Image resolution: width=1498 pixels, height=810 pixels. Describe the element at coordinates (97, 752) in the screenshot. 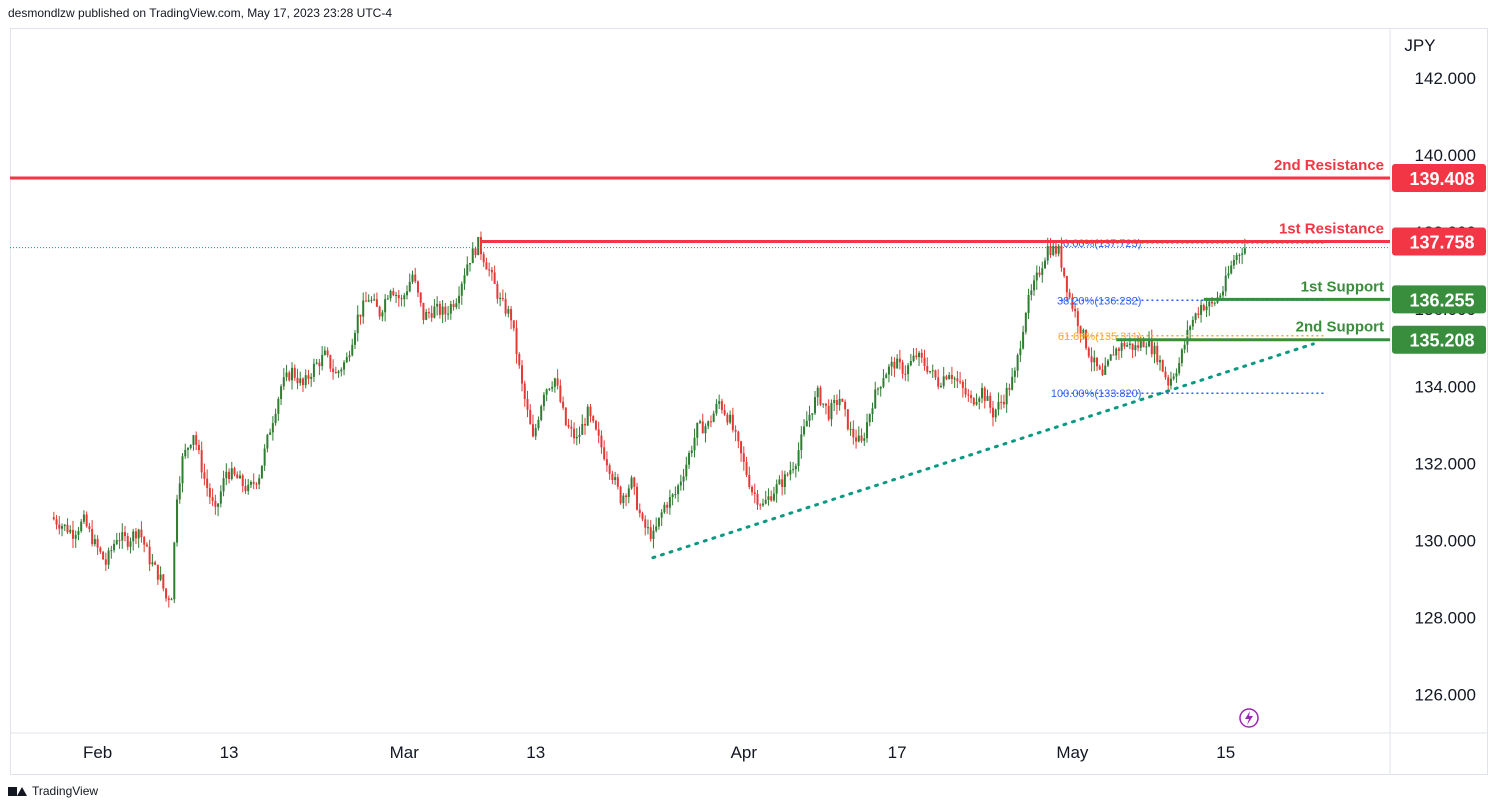

I see `x-tick-label: Feb` at that location.